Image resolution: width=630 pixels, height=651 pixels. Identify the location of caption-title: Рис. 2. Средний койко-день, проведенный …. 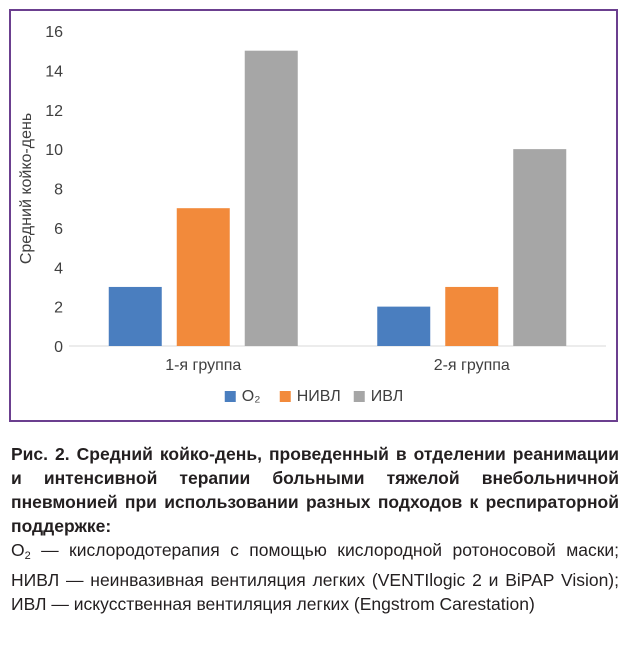
(315, 490).